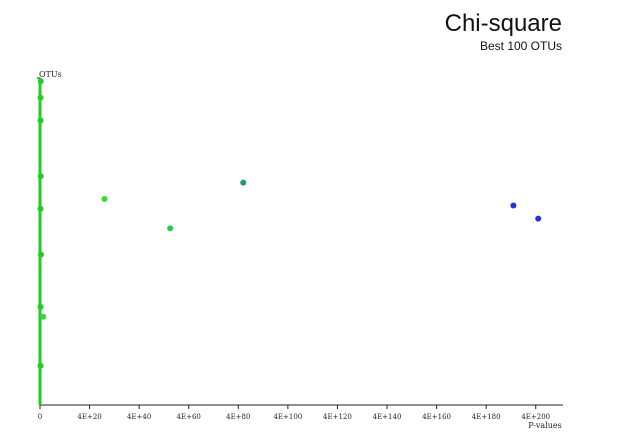 This screenshot has height=439, width=624. I want to click on x-tick-label: 4E+20, so click(89, 417).